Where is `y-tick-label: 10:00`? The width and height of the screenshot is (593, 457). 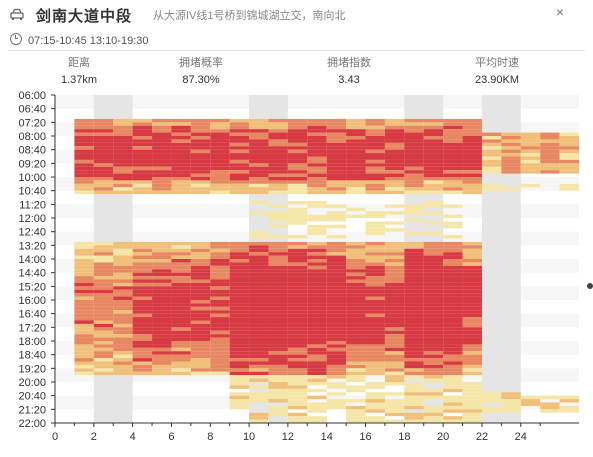
y-tick-label: 10:00 is located at coordinates (32, 178).